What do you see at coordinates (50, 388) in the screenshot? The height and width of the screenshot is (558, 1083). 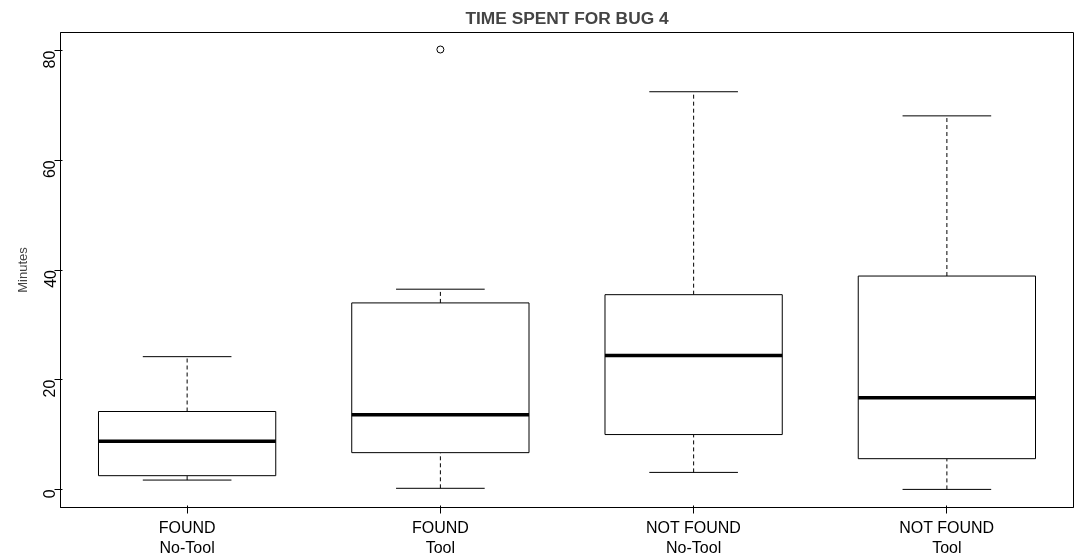 I see `y-tick-label: 20` at bounding box center [50, 388].